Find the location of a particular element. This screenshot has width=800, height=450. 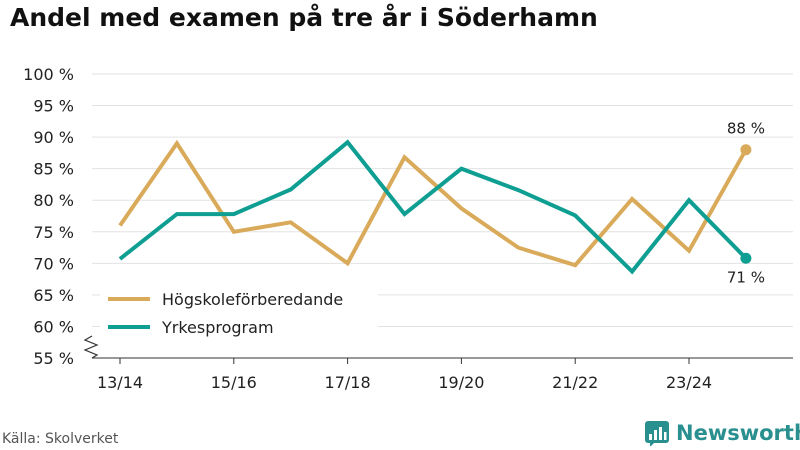

y-tick-label: 95 % is located at coordinates (53, 106).